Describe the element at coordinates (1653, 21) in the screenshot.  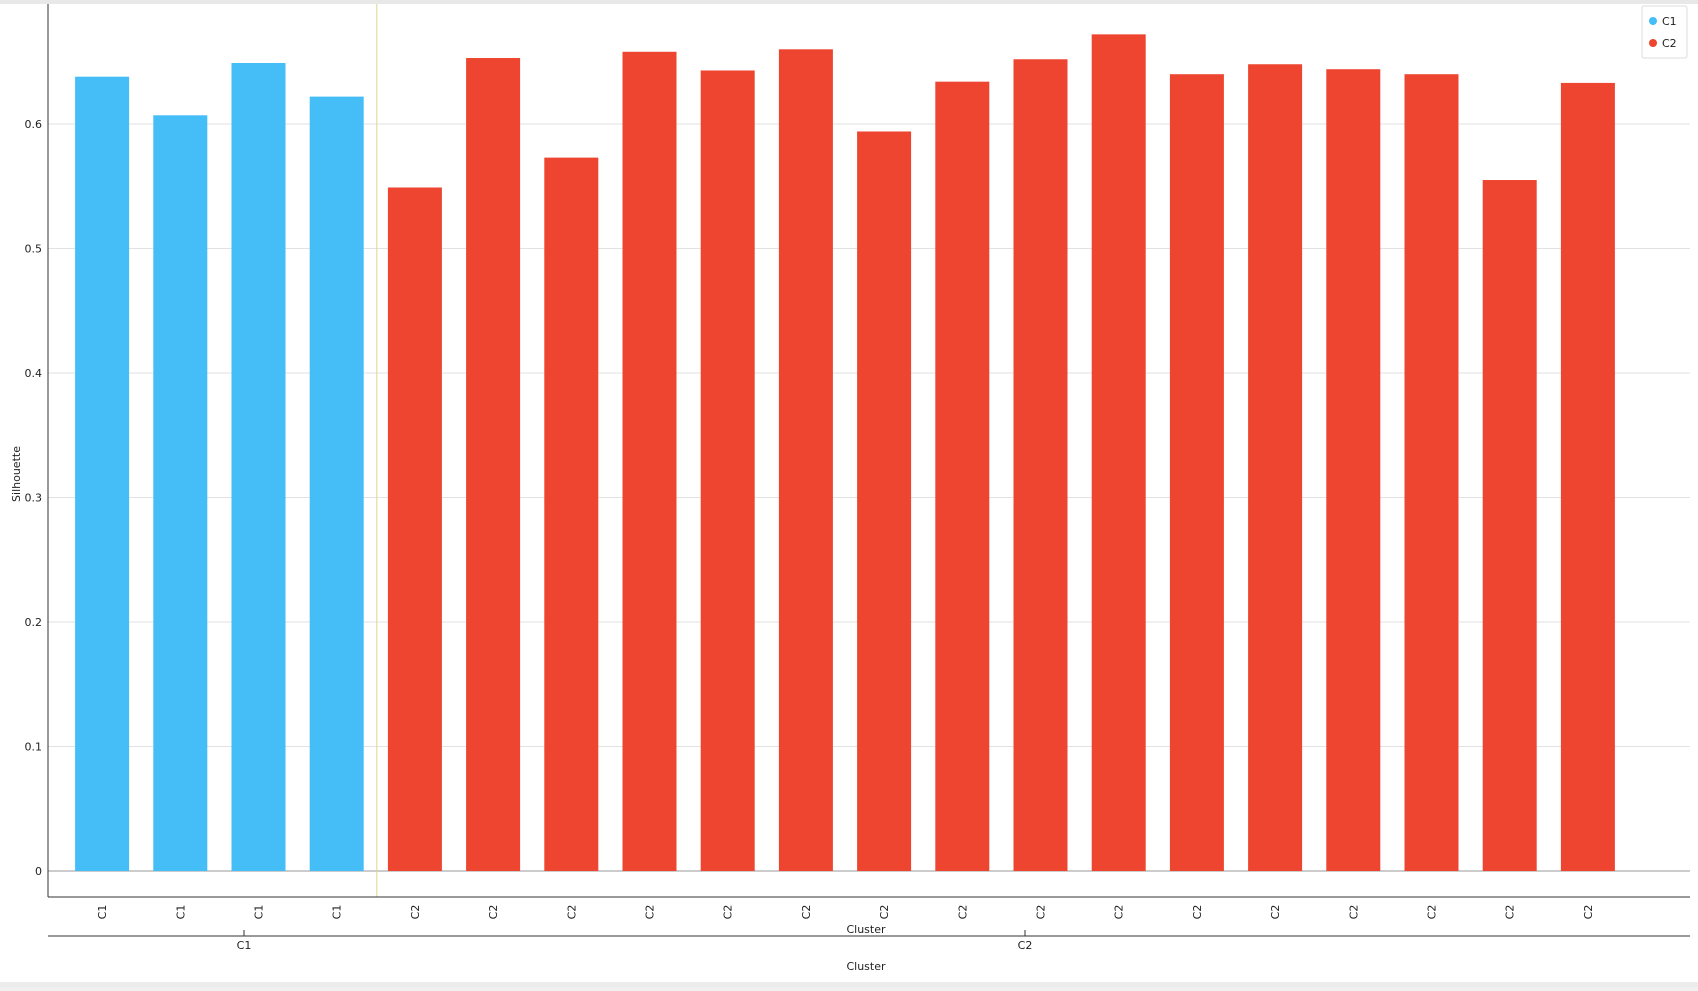
I see `legend-marker-c1` at that location.